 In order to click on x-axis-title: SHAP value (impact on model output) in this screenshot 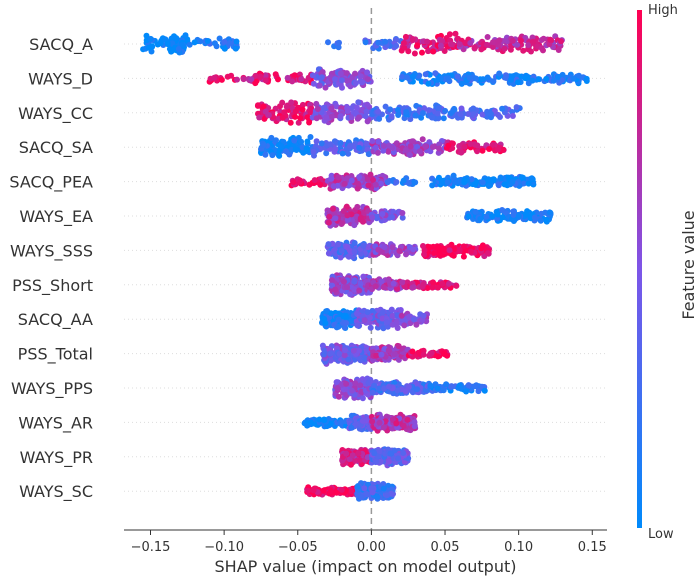, I will do `click(366, 566)`.